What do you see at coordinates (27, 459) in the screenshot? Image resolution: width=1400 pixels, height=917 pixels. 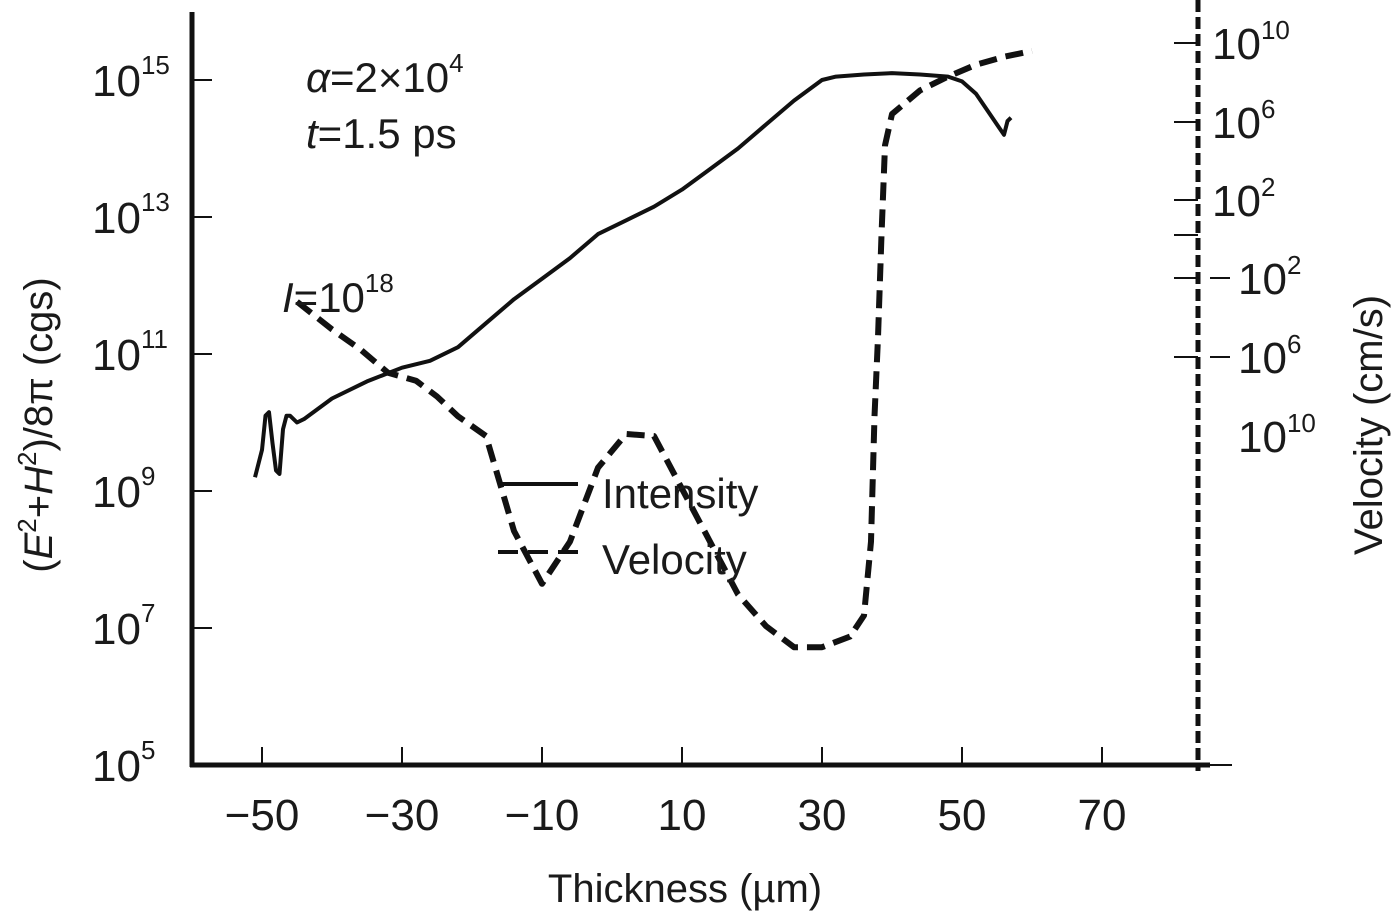 I see `y-left-title-H-exp: 2` at bounding box center [27, 459].